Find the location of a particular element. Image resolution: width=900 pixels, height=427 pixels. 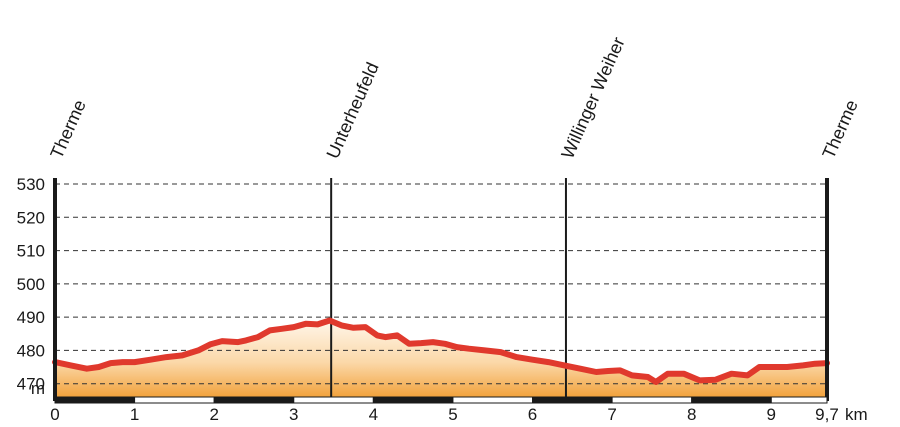

y-unit-label: m is located at coordinates (38, 388).